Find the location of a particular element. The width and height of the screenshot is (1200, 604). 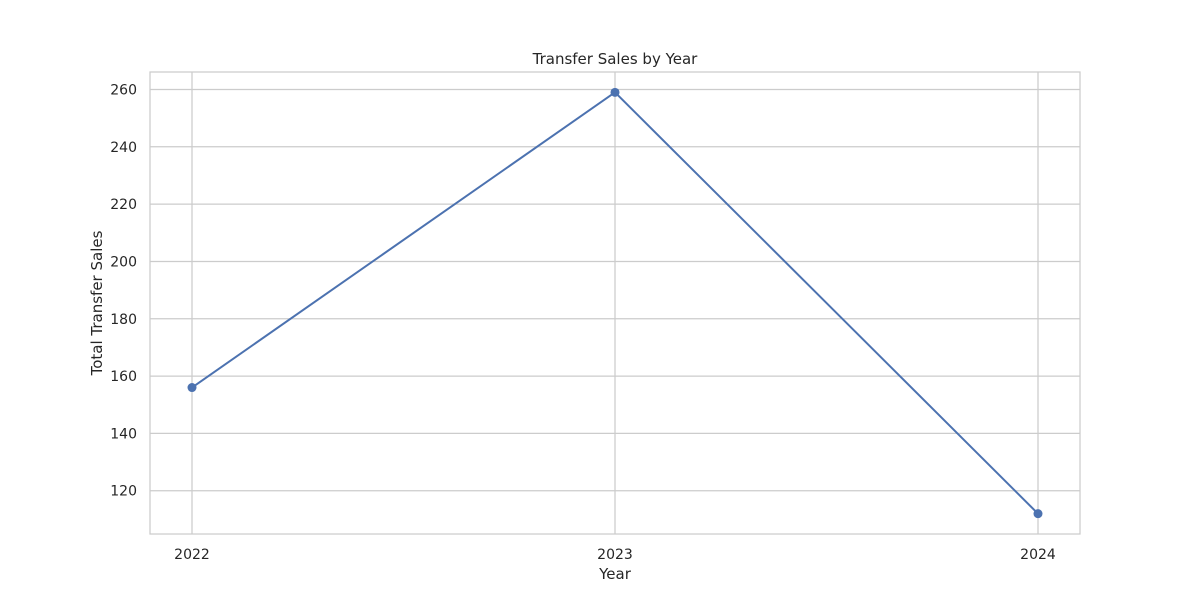

x-tick-label: 2024 is located at coordinates (1038, 555).